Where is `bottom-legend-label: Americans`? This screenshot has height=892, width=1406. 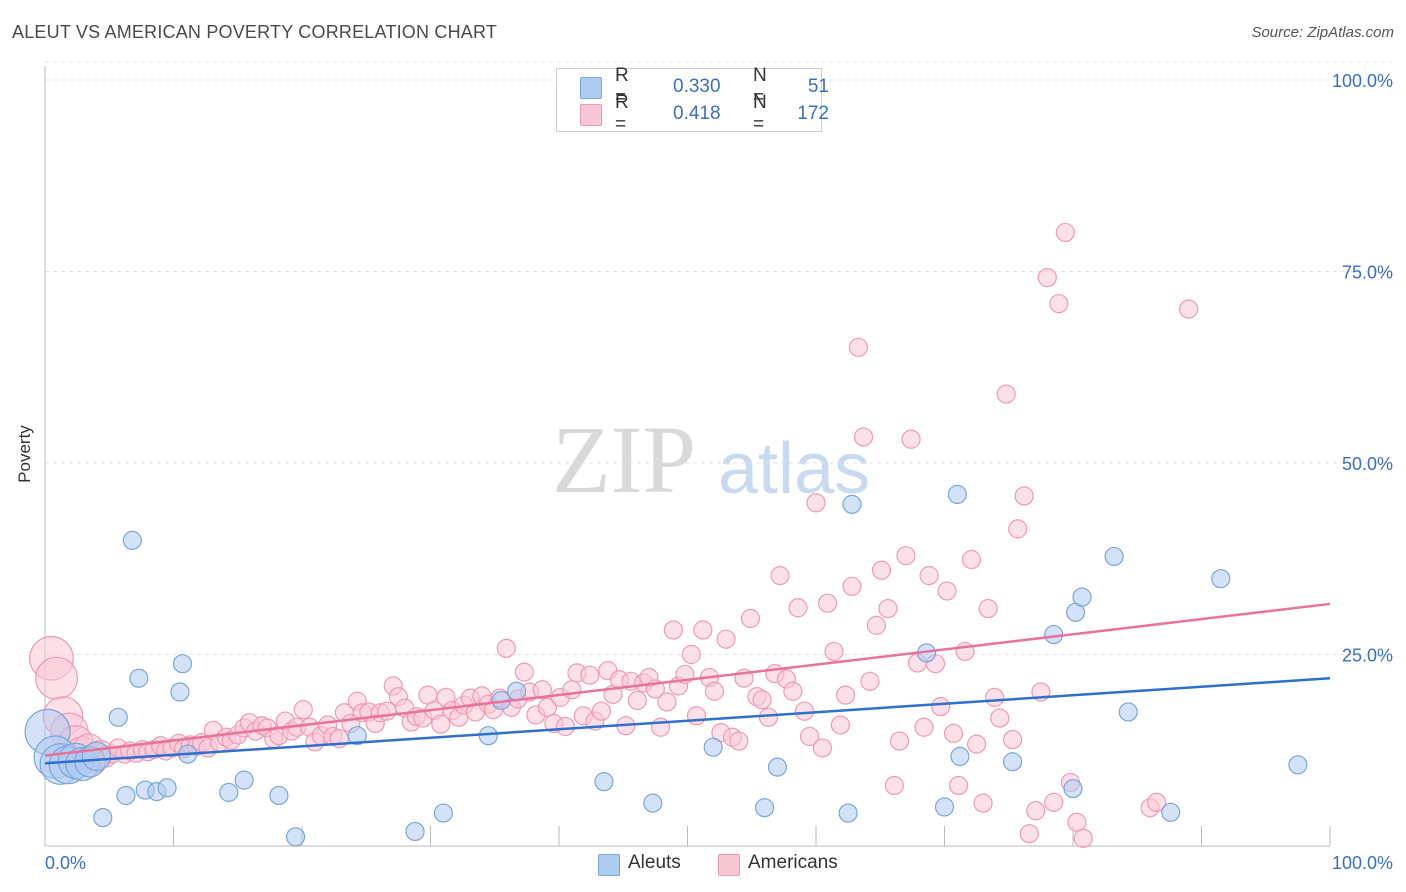
bottom-legend-label: Americans is located at coordinates (793, 862).